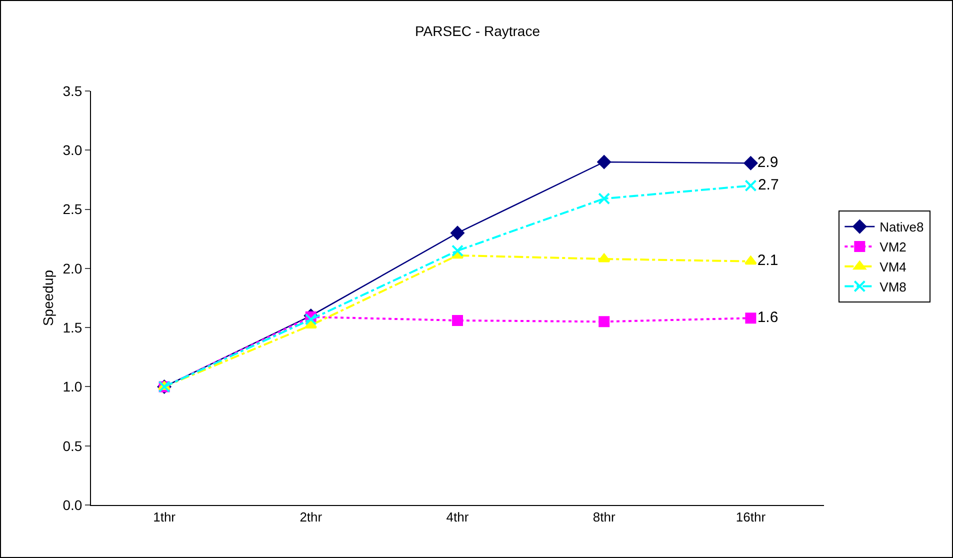 The image size is (953, 558). What do you see at coordinates (164, 517) in the screenshot?
I see `x-tick-label: 1thr` at bounding box center [164, 517].